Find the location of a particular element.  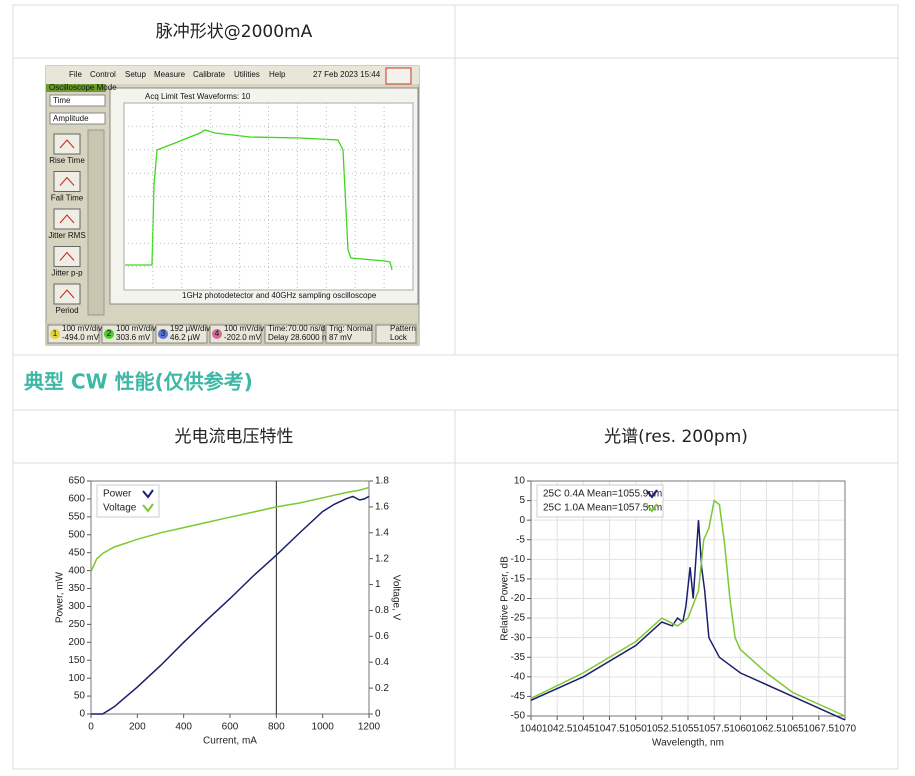

y-tick-label: -10 is located at coordinates (518, 559).